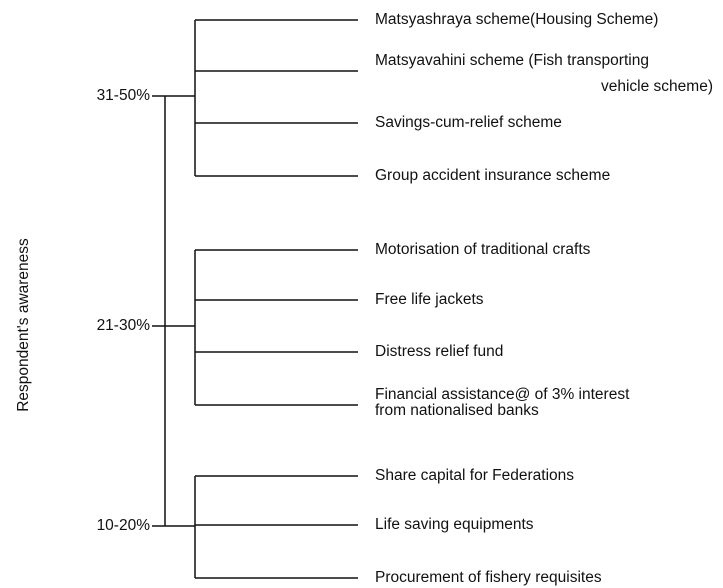  I want to click on item-text: Distress relief fund, so click(439, 351).